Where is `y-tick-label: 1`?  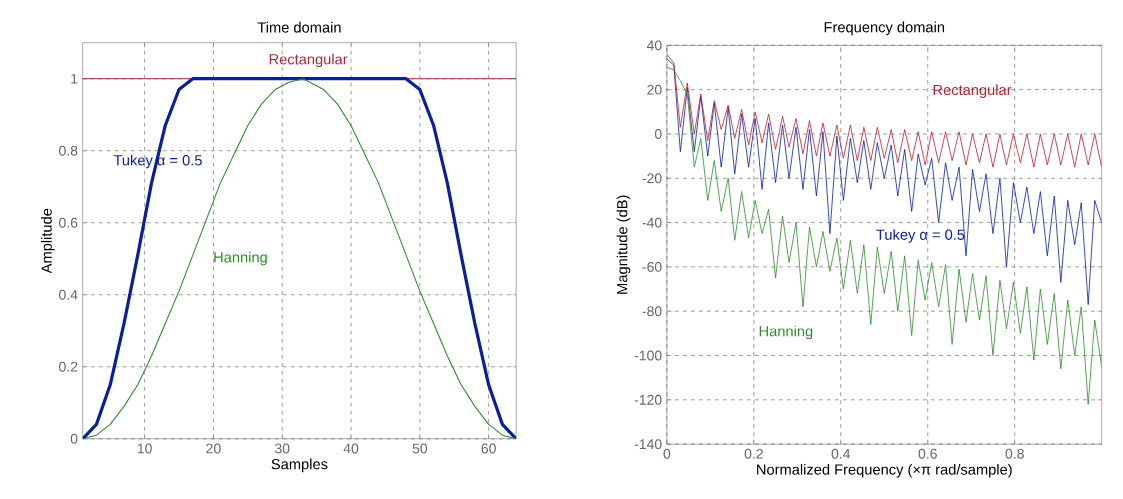
y-tick-label: 1 is located at coordinates (74, 78).